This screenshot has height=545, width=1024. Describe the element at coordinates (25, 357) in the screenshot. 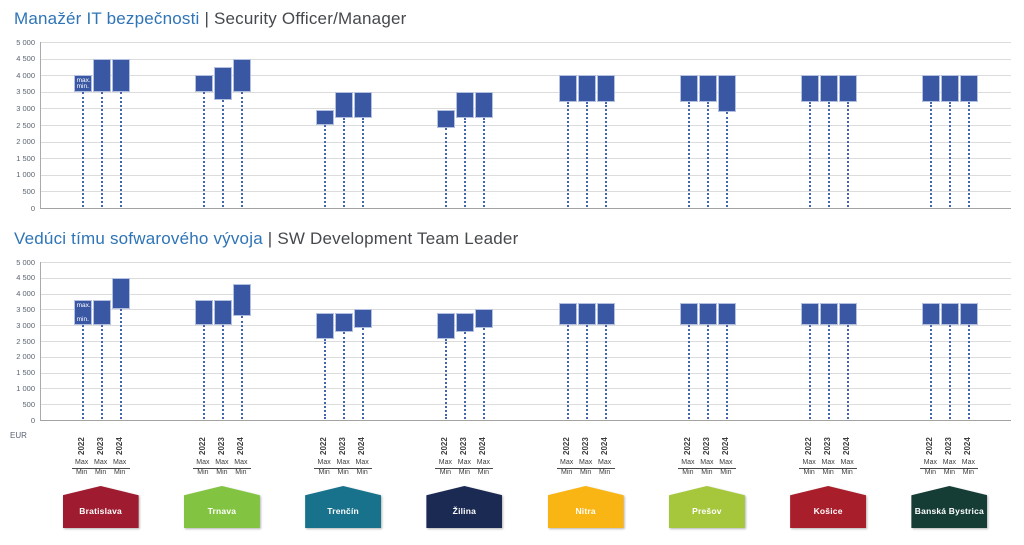

I see `y-axis-tick-label: 2 000` at that location.